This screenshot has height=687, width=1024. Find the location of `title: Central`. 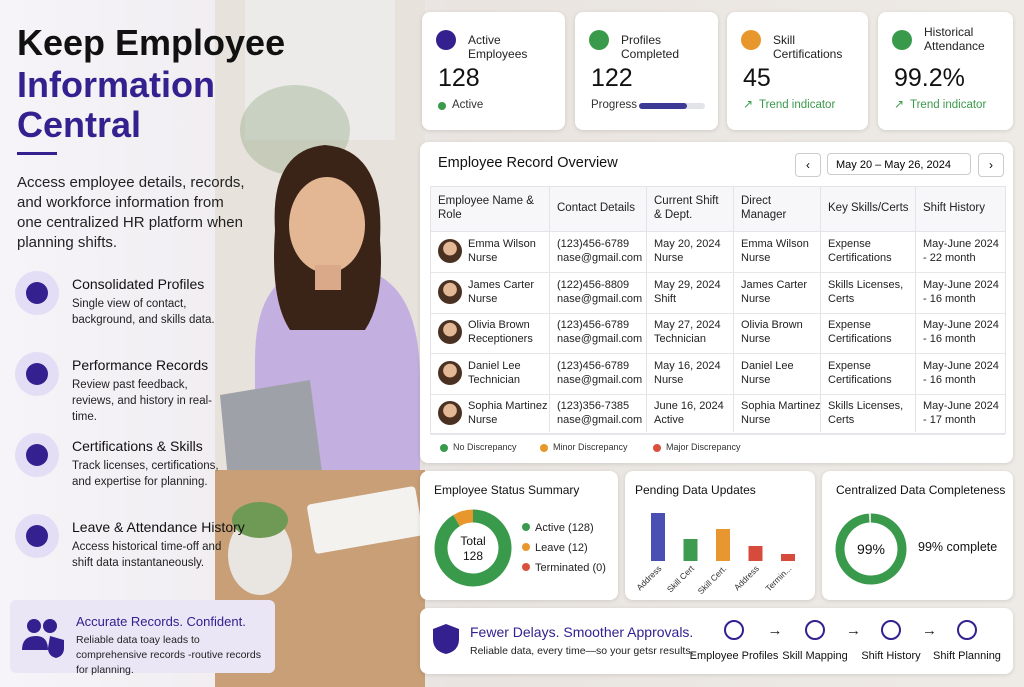

title: Central is located at coordinates (79, 124).